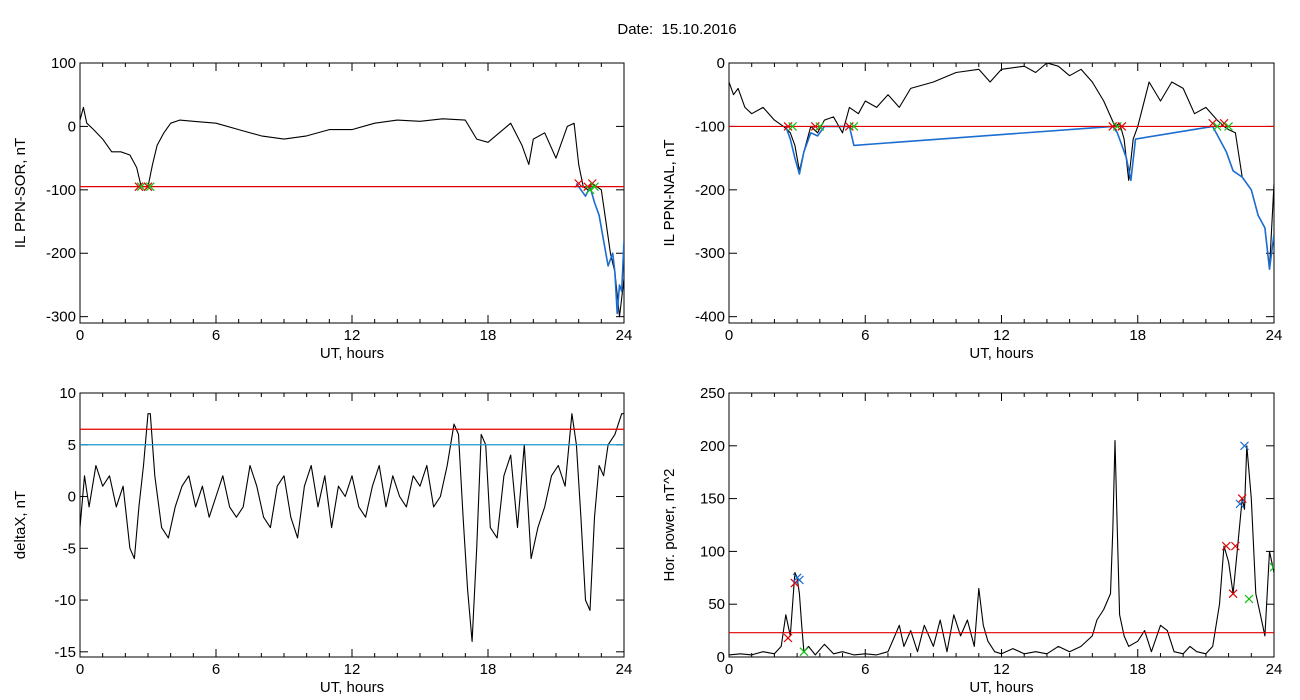 Image resolution: width=1300 pixels, height=700 pixels. I want to click on y-axis-title: IL PPN-NAL, nT, so click(669, 193).